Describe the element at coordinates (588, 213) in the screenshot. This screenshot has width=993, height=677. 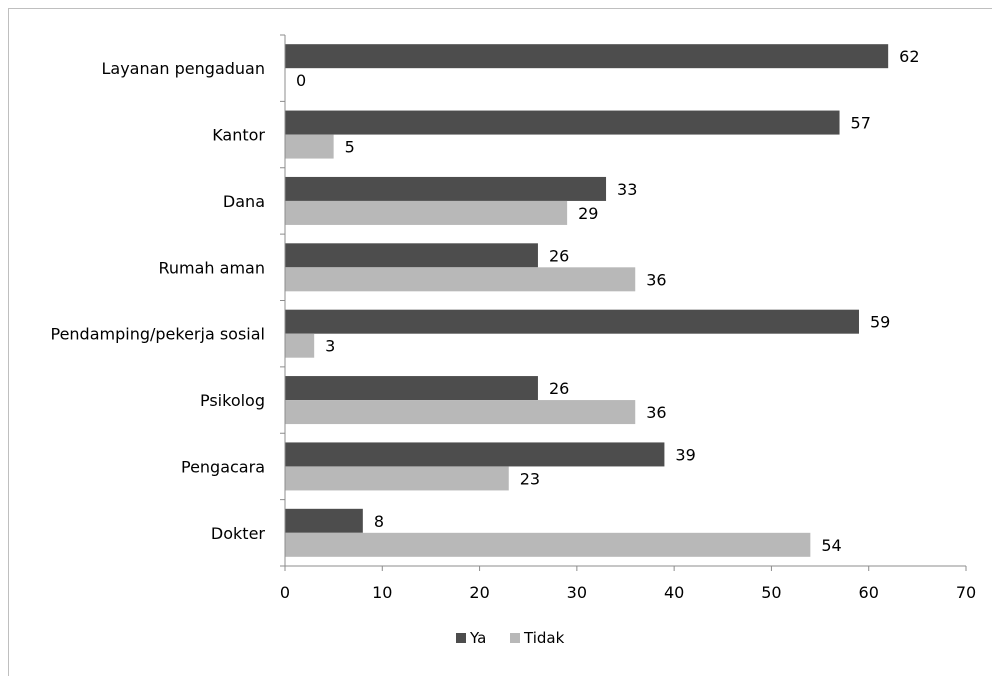
I see `data-label-tidak-2: 29` at that location.